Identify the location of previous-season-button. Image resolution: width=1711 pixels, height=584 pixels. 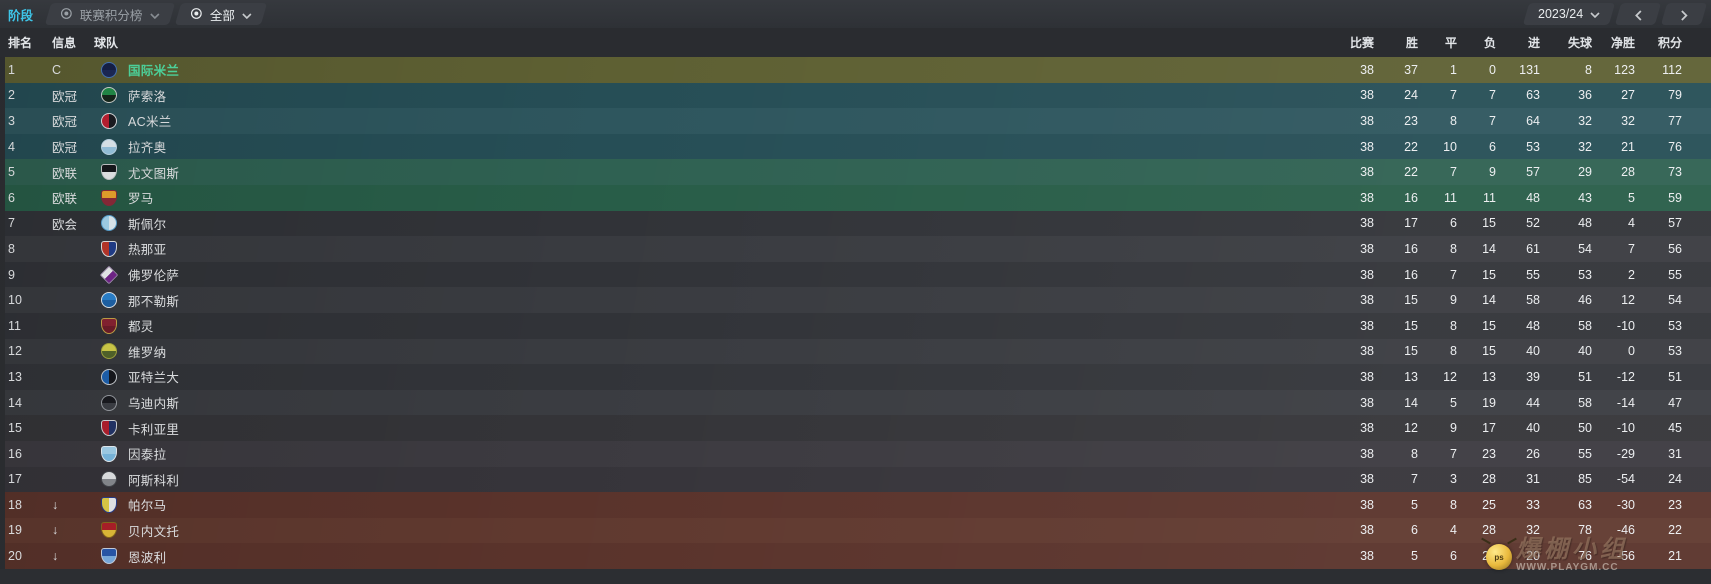
(1638, 14).